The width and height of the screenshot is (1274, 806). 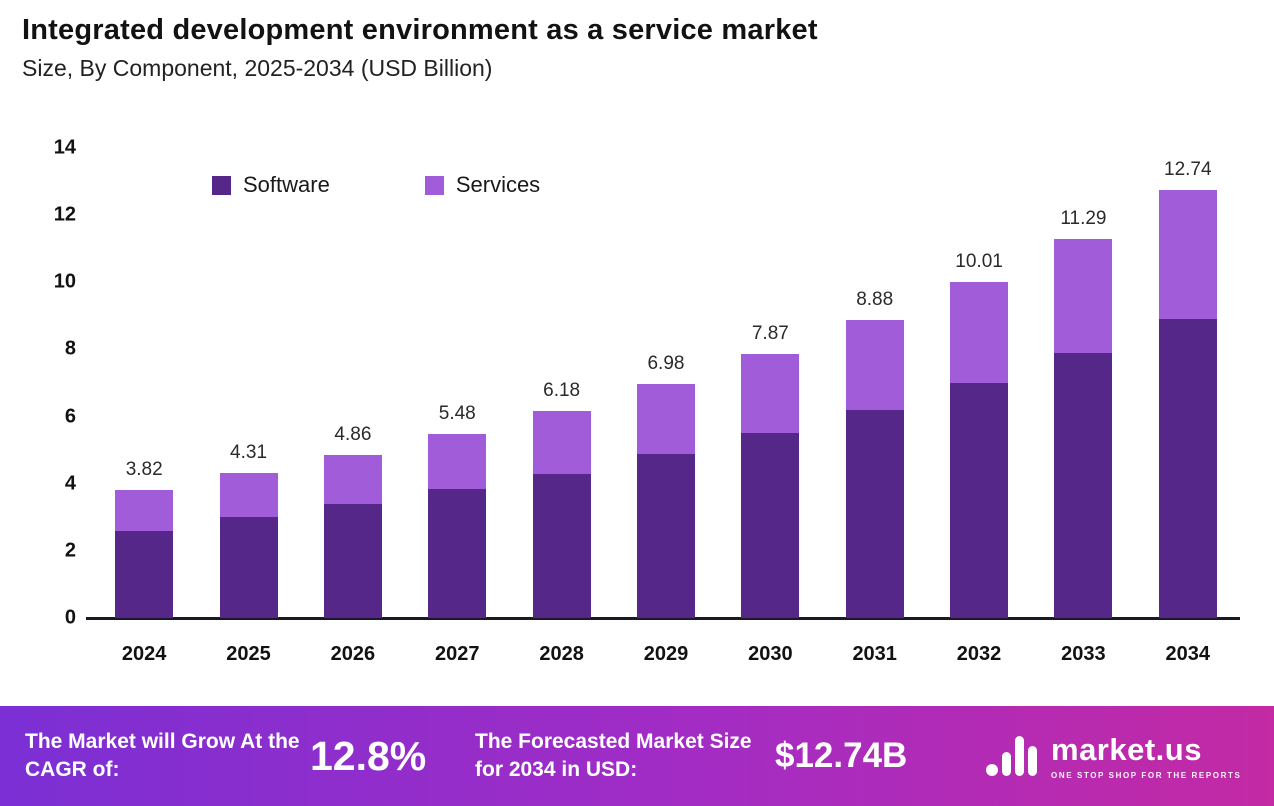 What do you see at coordinates (353, 434) in the screenshot?
I see `bar-total-label: 4.86` at bounding box center [353, 434].